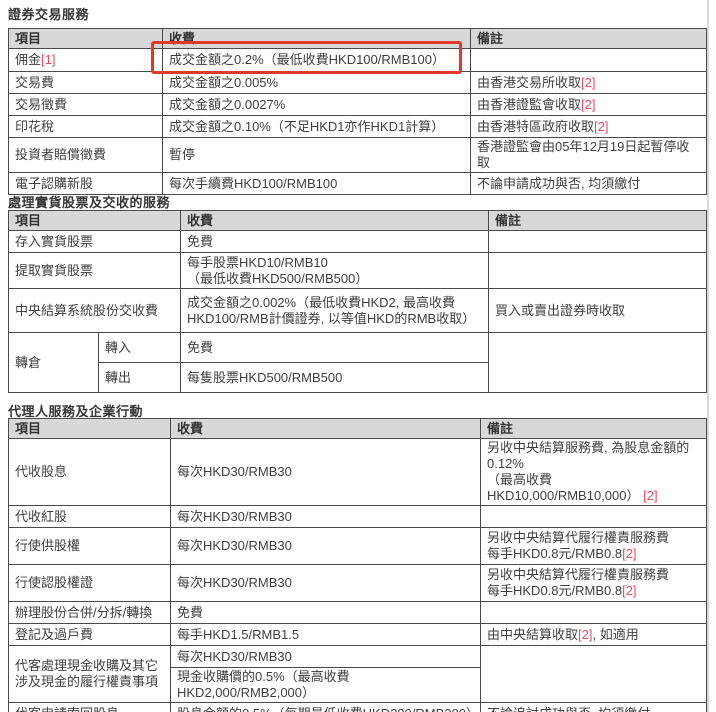 The image size is (716, 712). What do you see at coordinates (357, 612) in the screenshot?
I see `share-split-row: 辦理股份合併/分拆/轉換 免費` at bounding box center [357, 612].